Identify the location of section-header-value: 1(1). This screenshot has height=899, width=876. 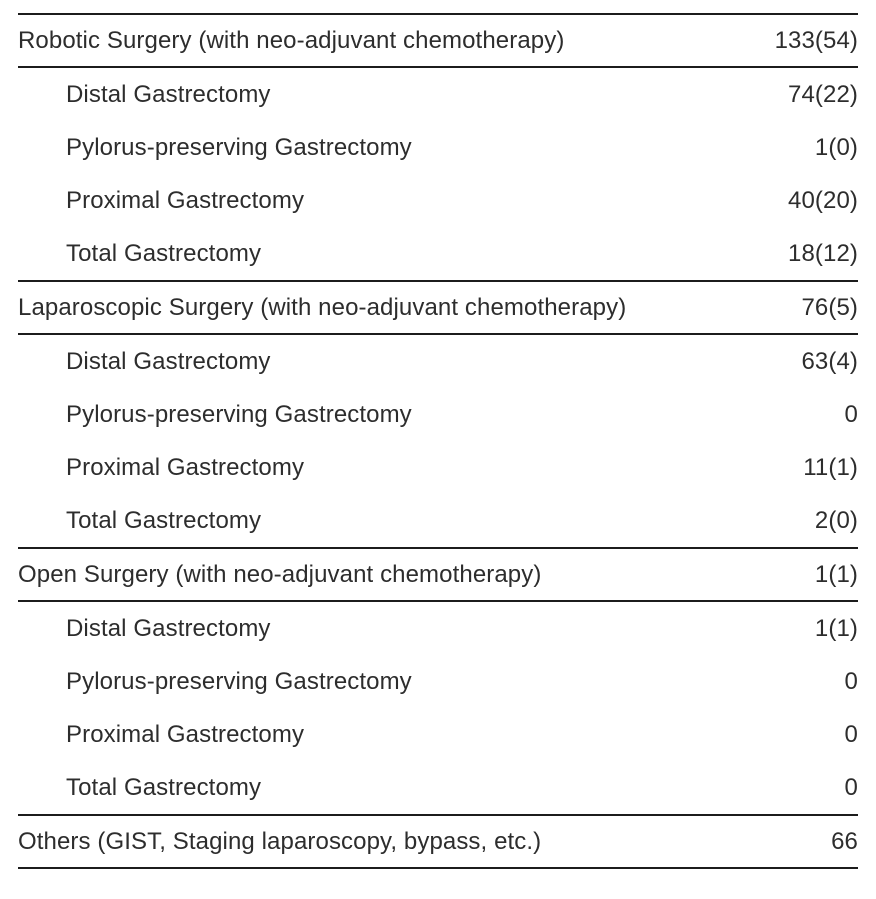
(836, 574).